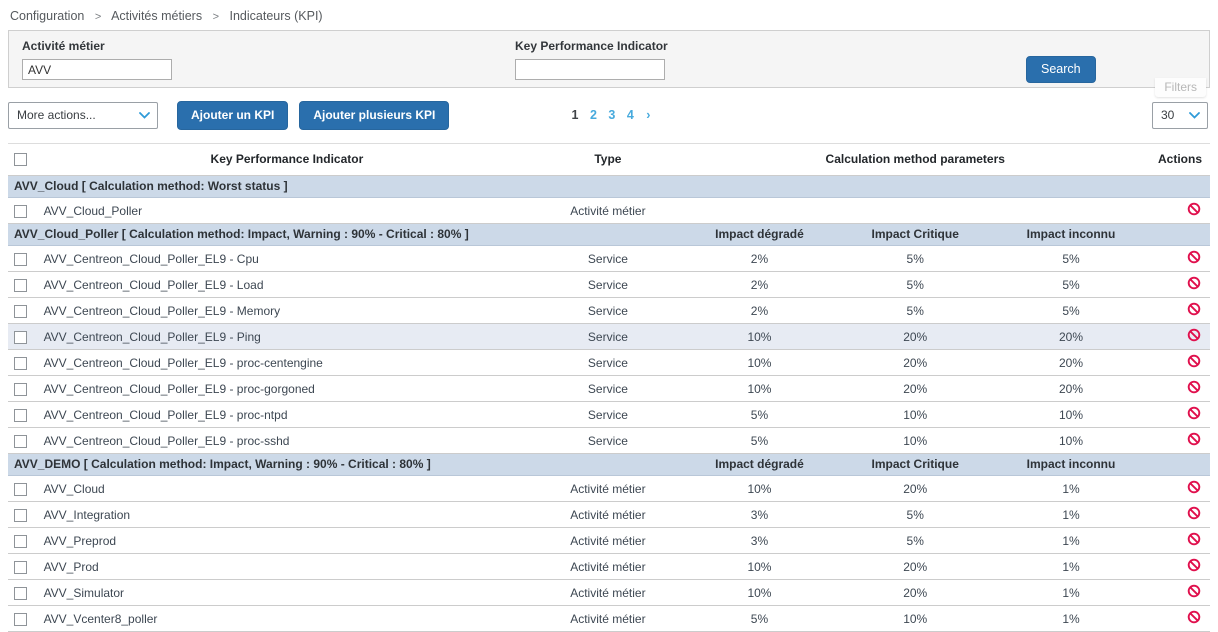 This screenshot has width=1218, height=632. I want to click on activity-filter-label: Activité métier, so click(63, 46).